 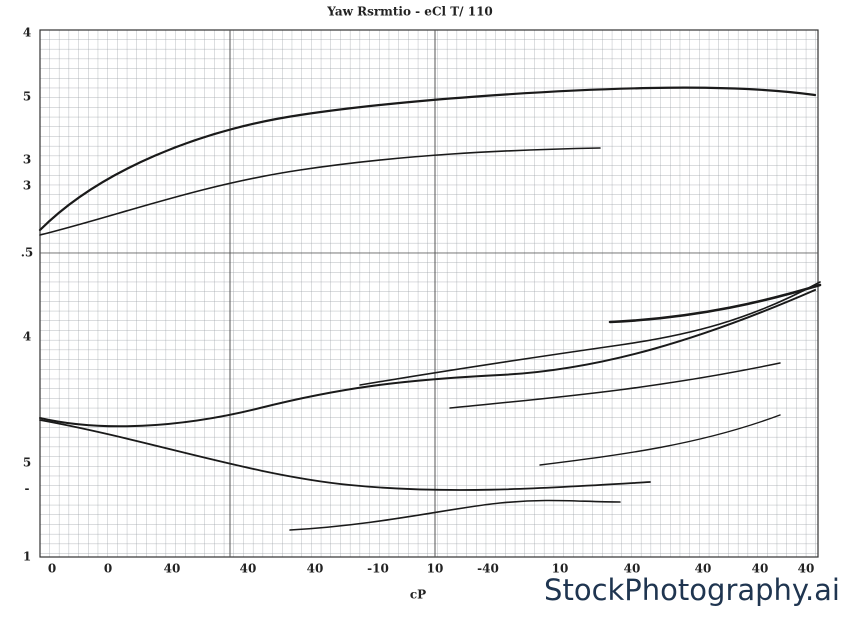 I want to click on x-label: -10, so click(x=378, y=569).